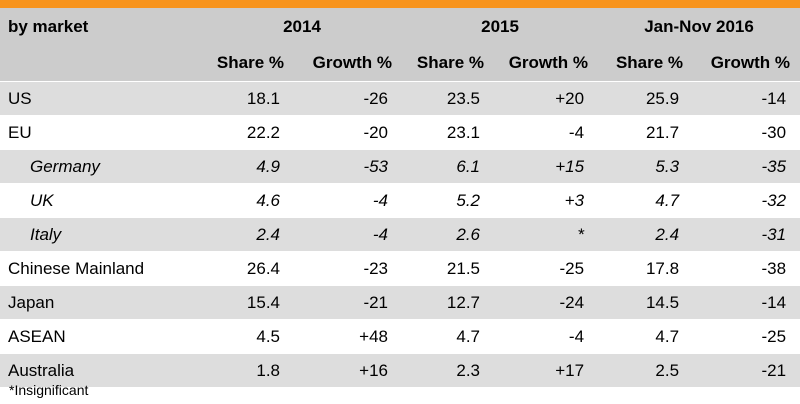 The height and width of the screenshot is (404, 800). Describe the element at coordinates (400, 4) in the screenshot. I see `accent-bar` at that location.